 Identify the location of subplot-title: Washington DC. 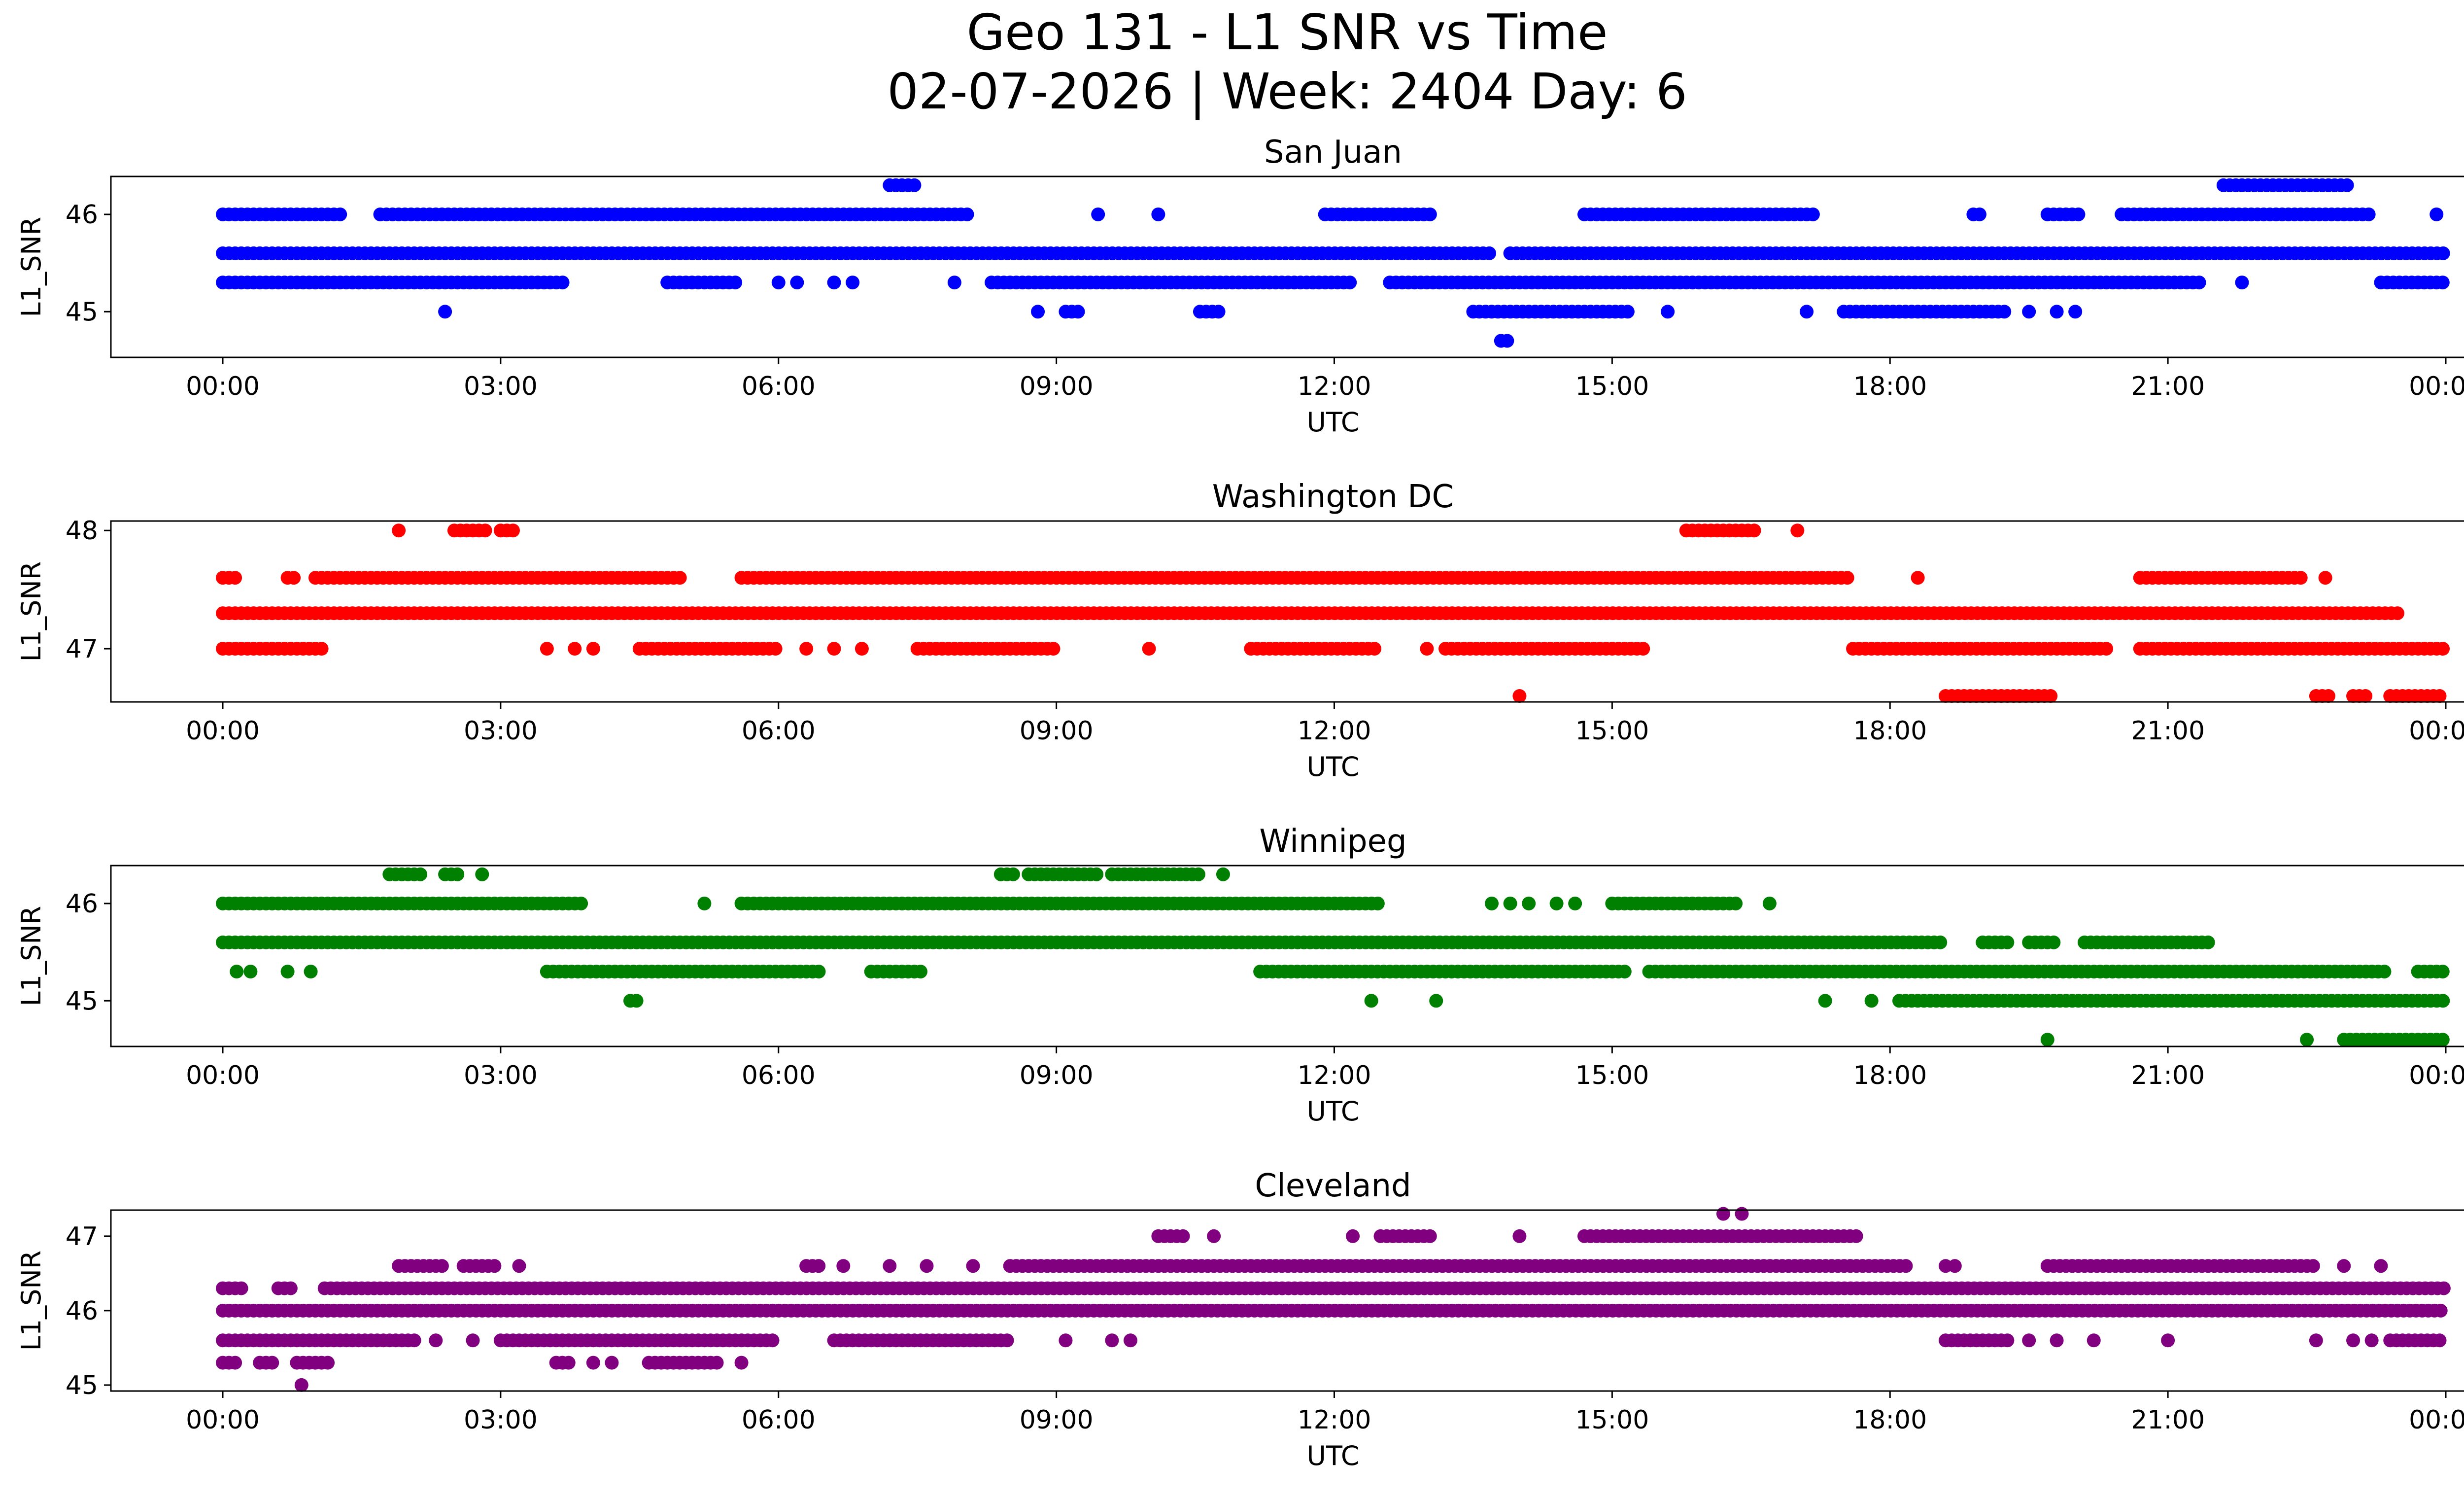
(1333, 497).